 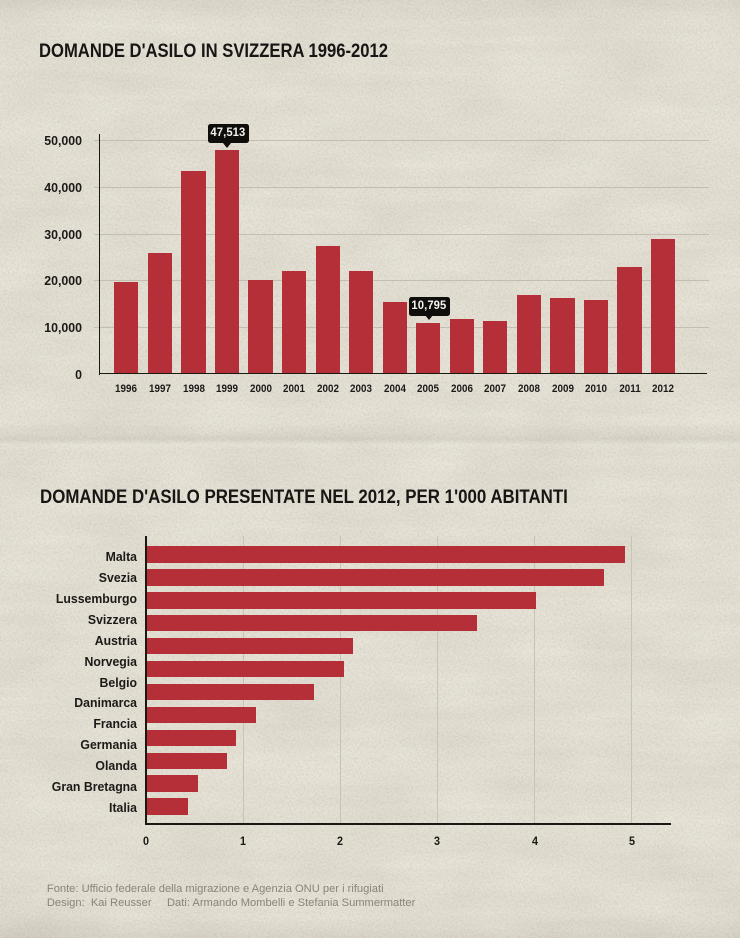 I want to click on callout-value: 10,795, so click(x=429, y=305).